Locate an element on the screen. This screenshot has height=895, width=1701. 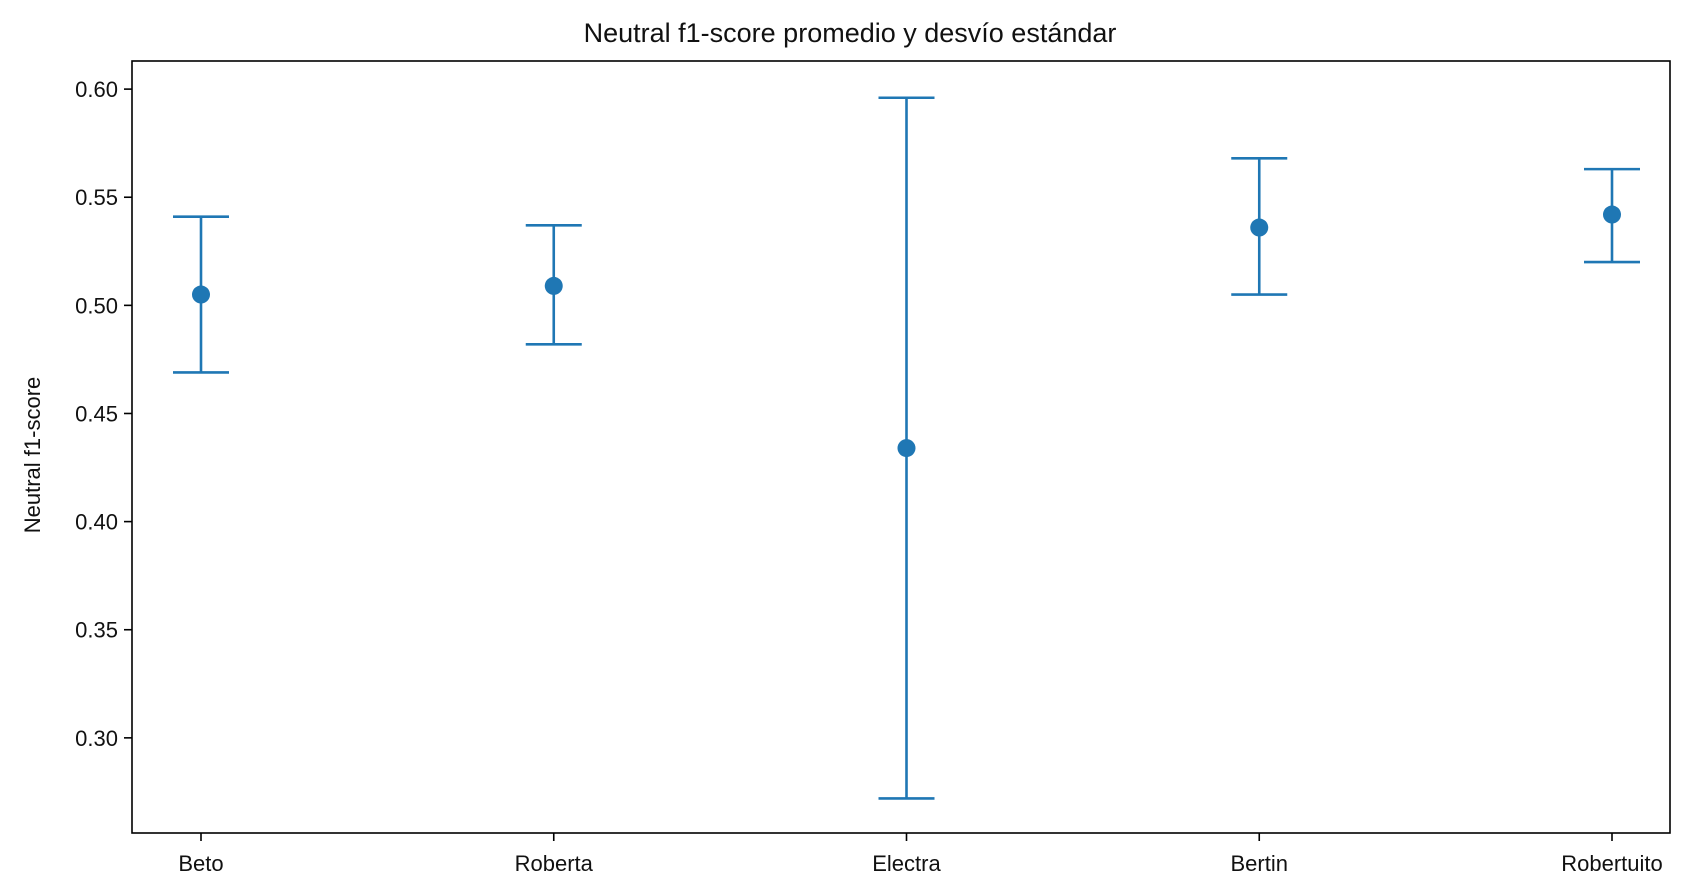
y-tick-label: 0.35 is located at coordinates (96, 630).